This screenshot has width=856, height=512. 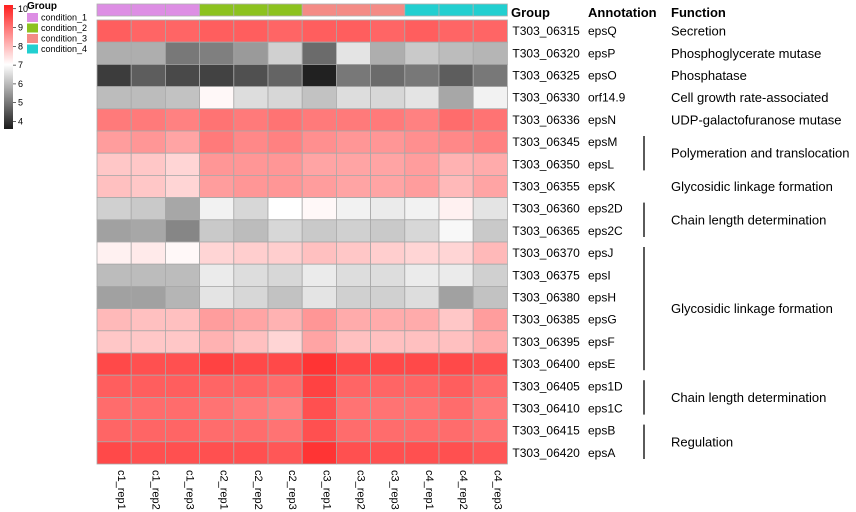 What do you see at coordinates (23, 9) in the screenshot?
I see `colorbar-tick-label: 10` at bounding box center [23, 9].